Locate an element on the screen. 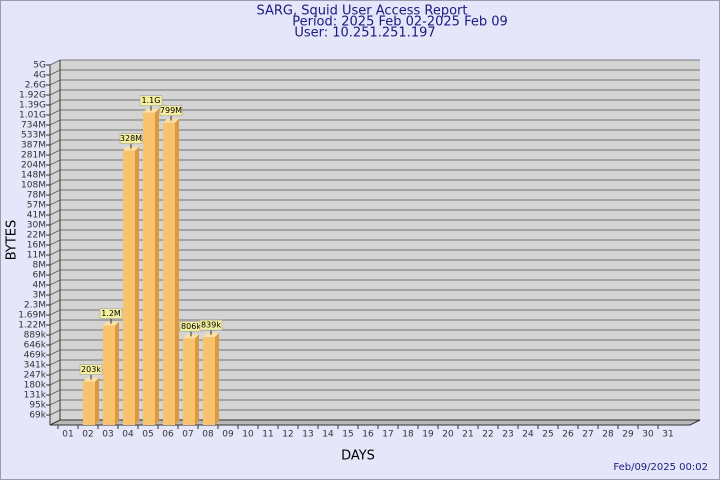  x-tick-label: 16 is located at coordinates (368, 435).